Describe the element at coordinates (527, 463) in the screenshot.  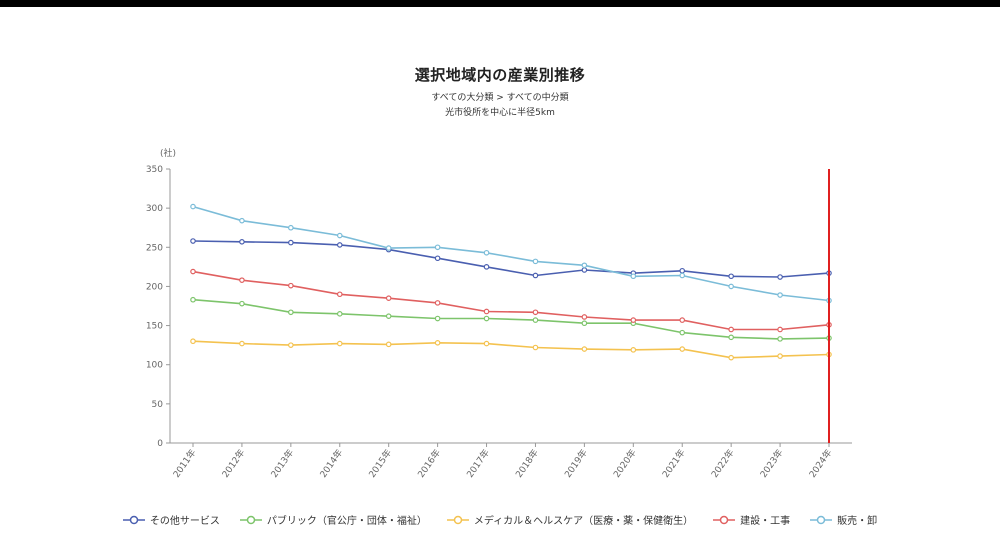
I see `x-tick-label: 2018年` at that location.